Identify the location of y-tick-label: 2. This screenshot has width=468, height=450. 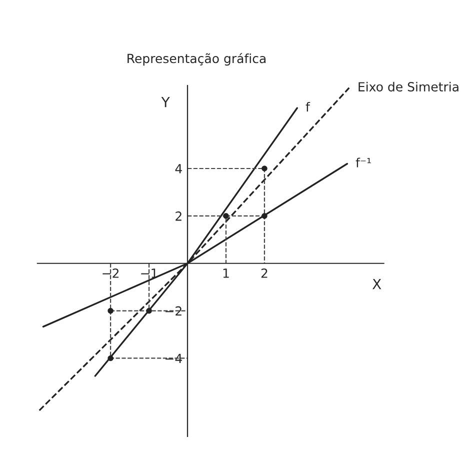
(179, 216).